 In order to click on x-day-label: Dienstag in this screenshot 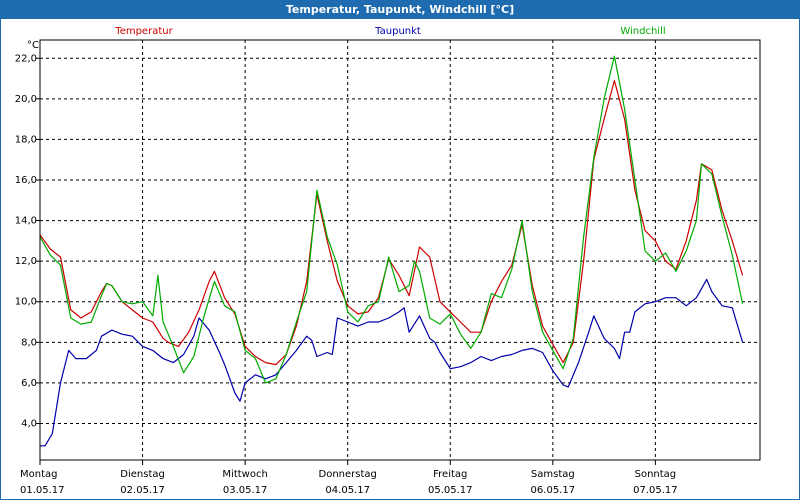, I will do `click(142, 474)`.